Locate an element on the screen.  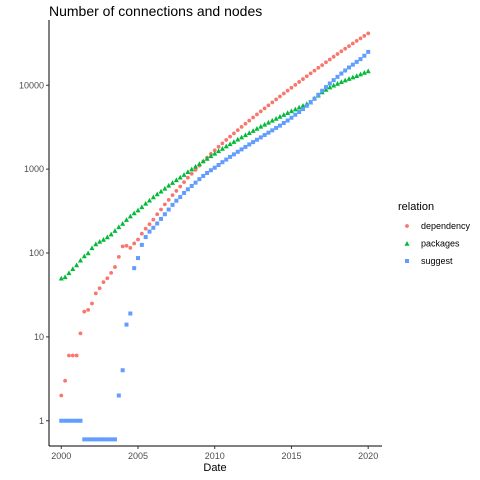
y-axis-ticks: 1 10 100 1000 10000 is located at coordinates (34, 253).